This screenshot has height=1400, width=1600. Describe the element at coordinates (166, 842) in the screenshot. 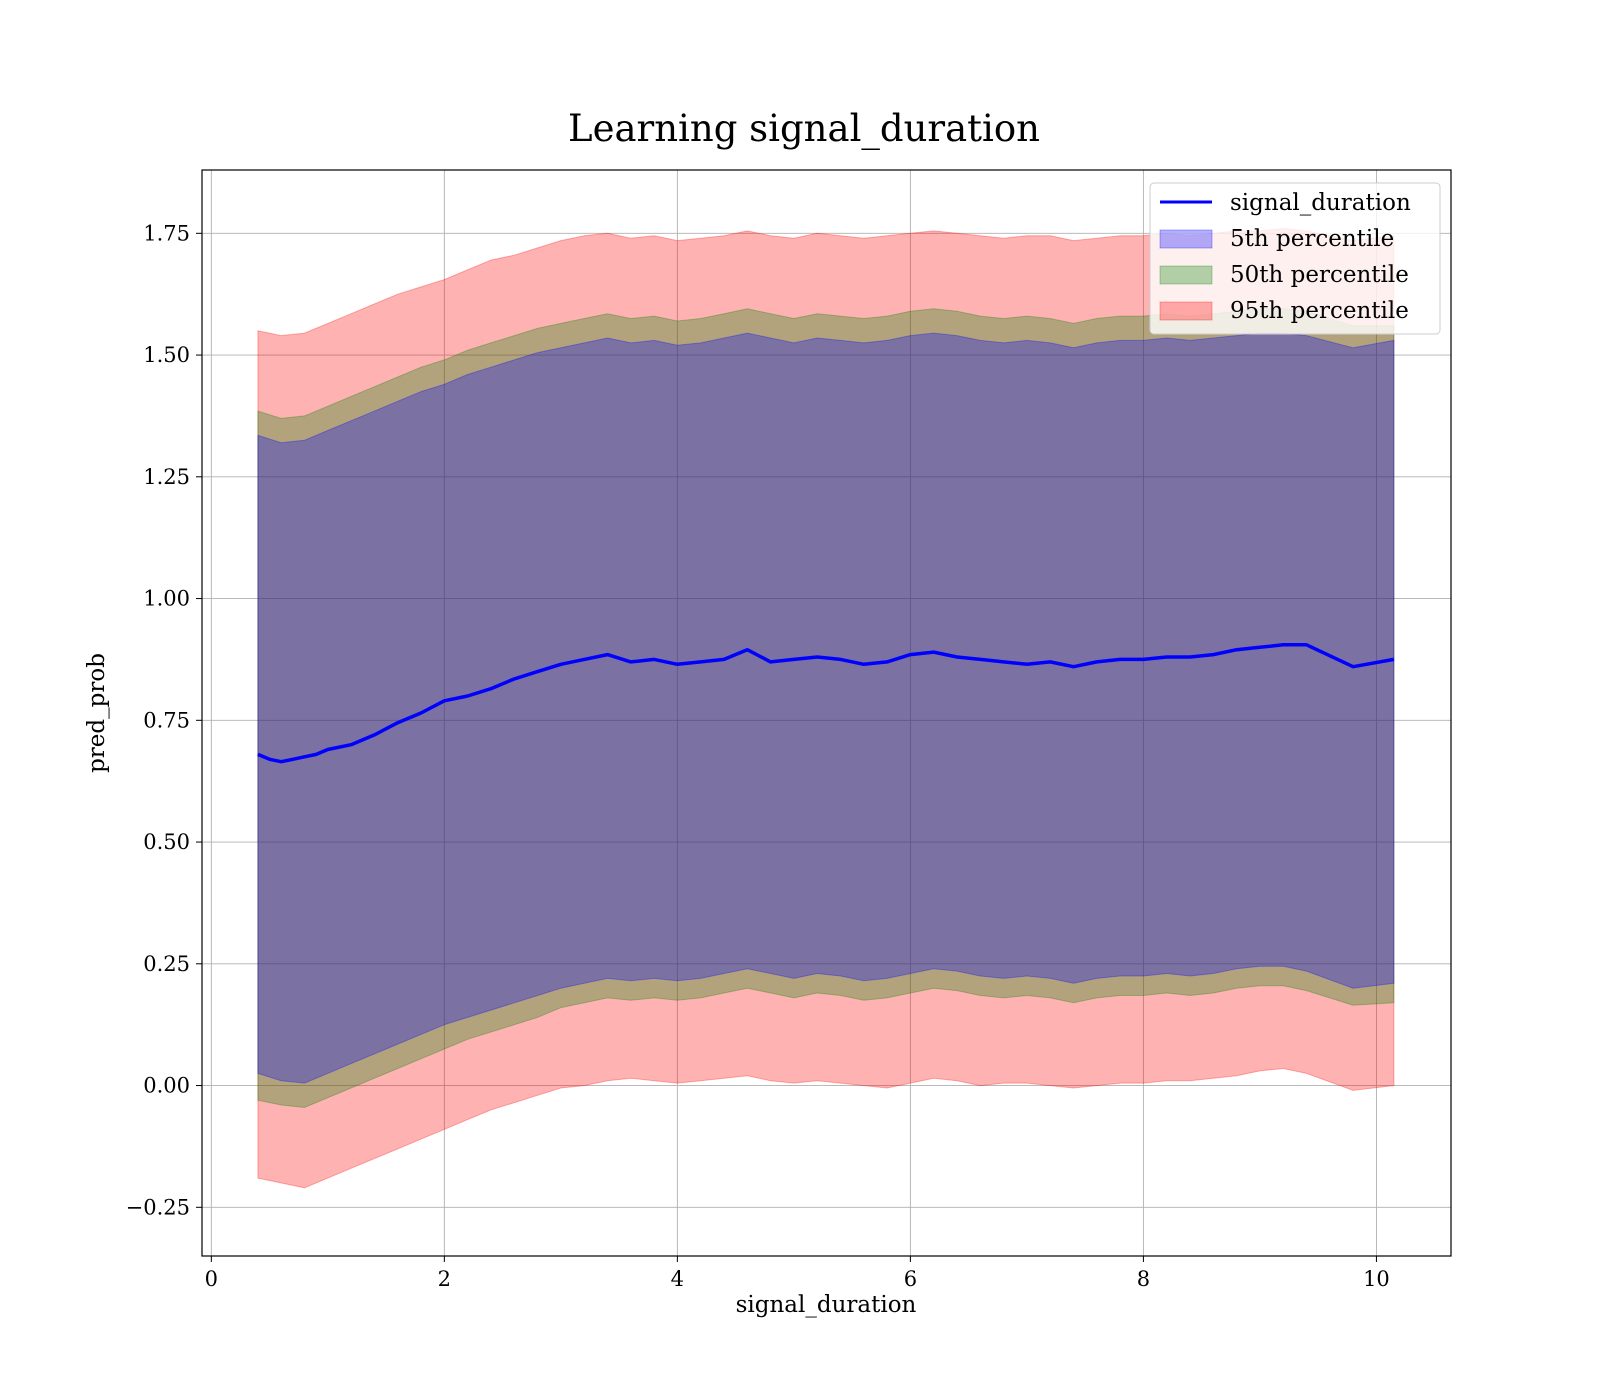

I see `y-tick-label: 0.50` at that location.